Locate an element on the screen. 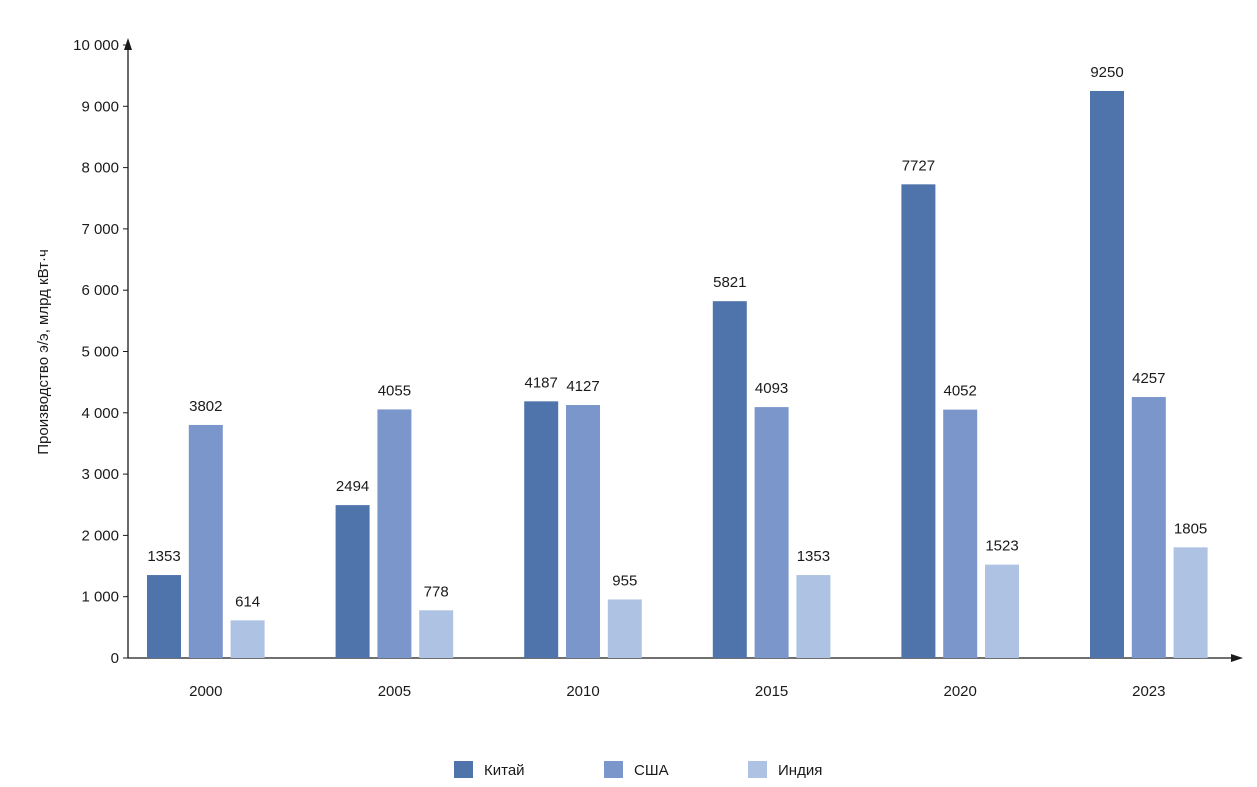 The width and height of the screenshot is (1257, 787). data-label: 4187 is located at coordinates (541, 382).